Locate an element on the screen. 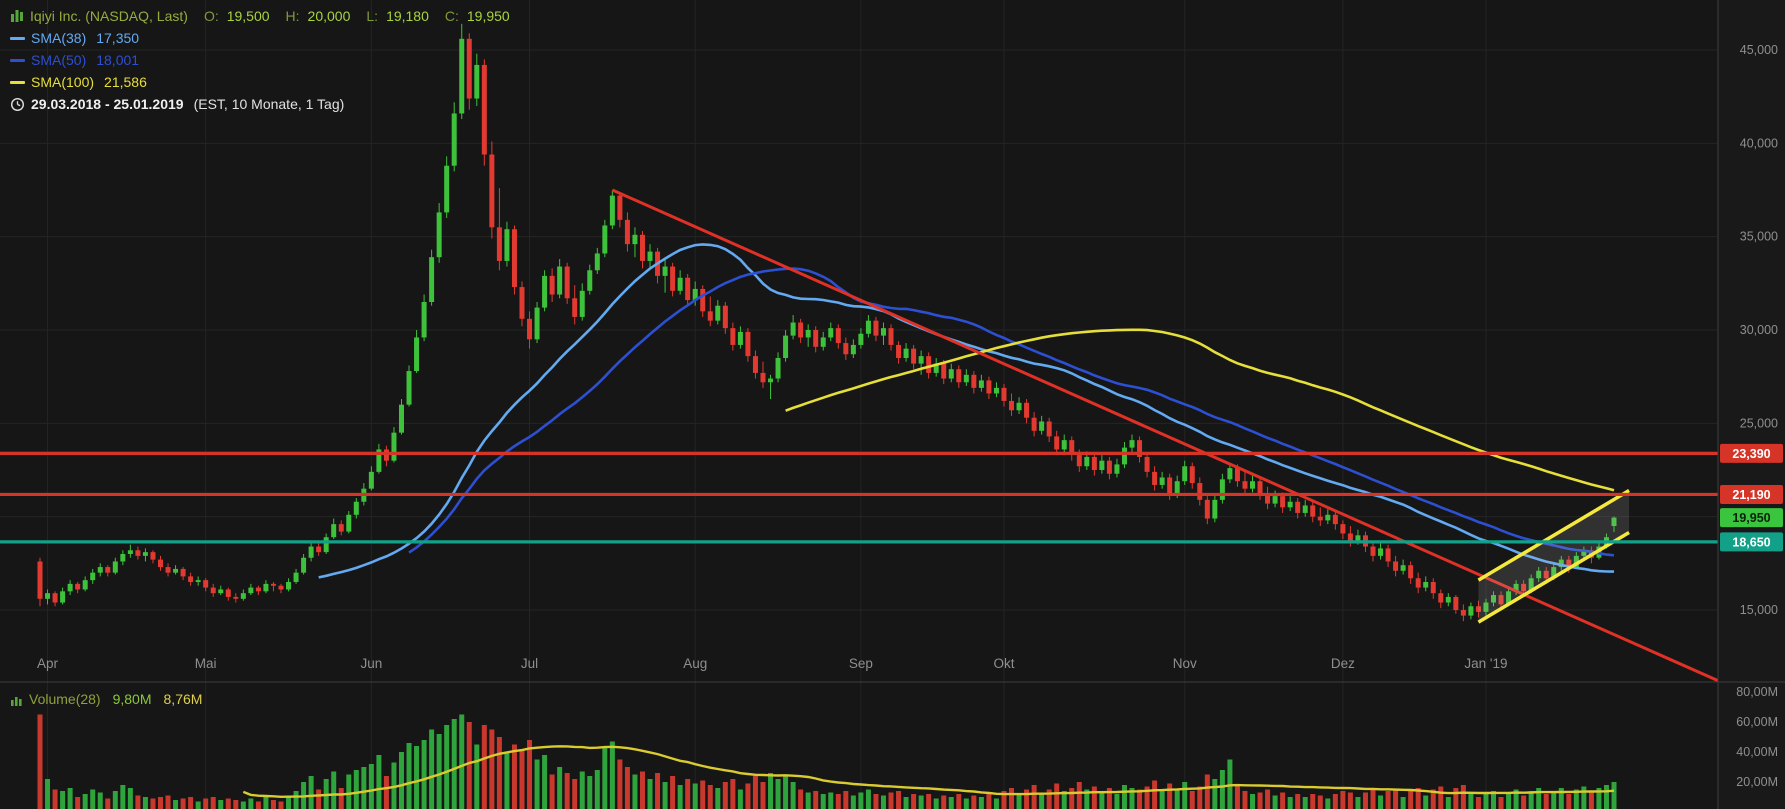 Image resolution: width=1785 pixels, height=809 pixels. sma38-row: SMA(38) 17,350 is located at coordinates (260, 38).